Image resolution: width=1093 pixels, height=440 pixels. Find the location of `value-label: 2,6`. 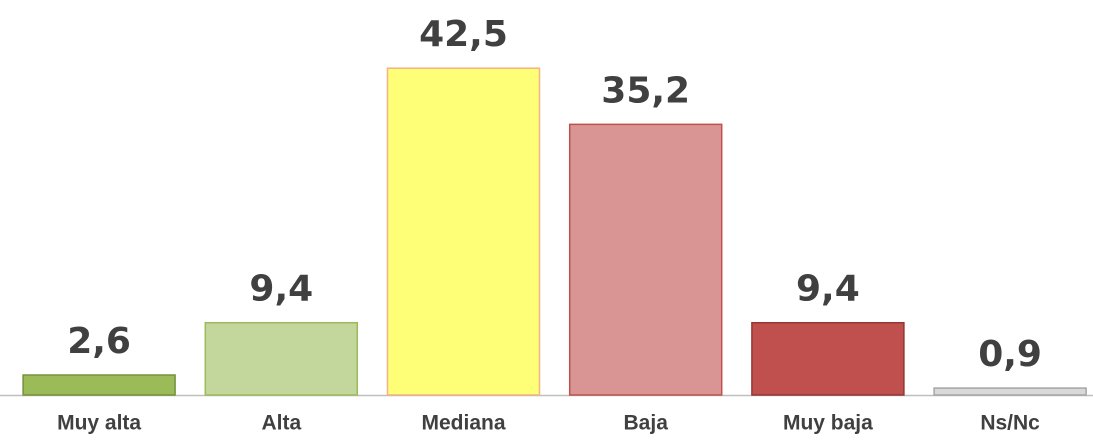

value-label: 2,6 is located at coordinates (99, 341).